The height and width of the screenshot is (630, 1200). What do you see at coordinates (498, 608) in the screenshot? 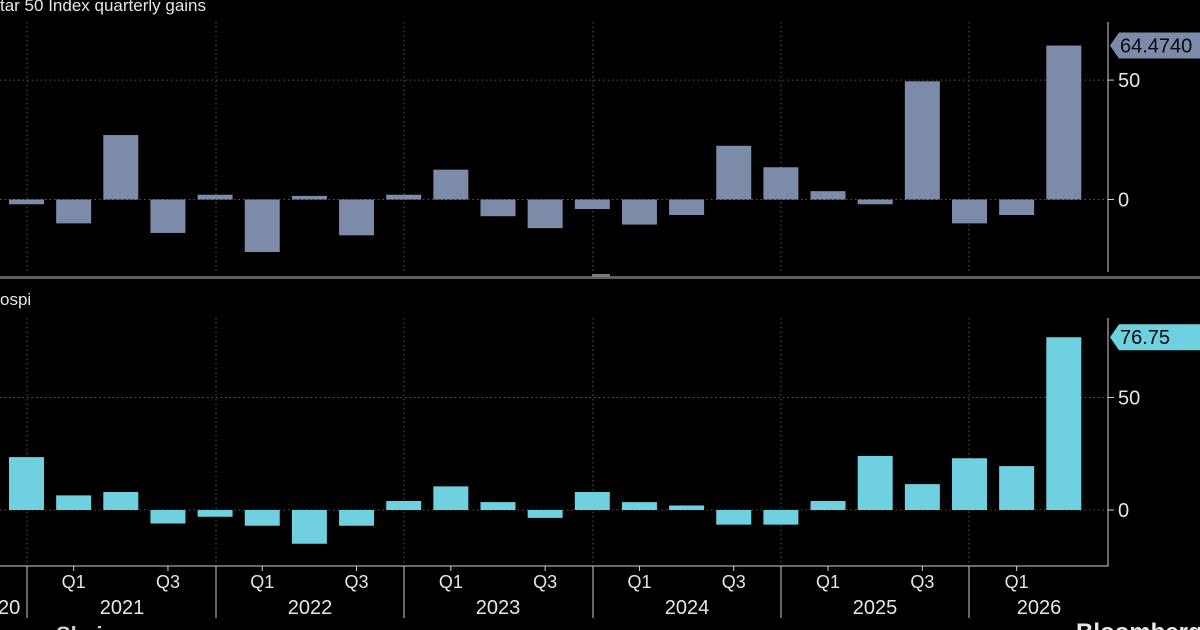
I see `x-year-label: 2023` at bounding box center [498, 608].